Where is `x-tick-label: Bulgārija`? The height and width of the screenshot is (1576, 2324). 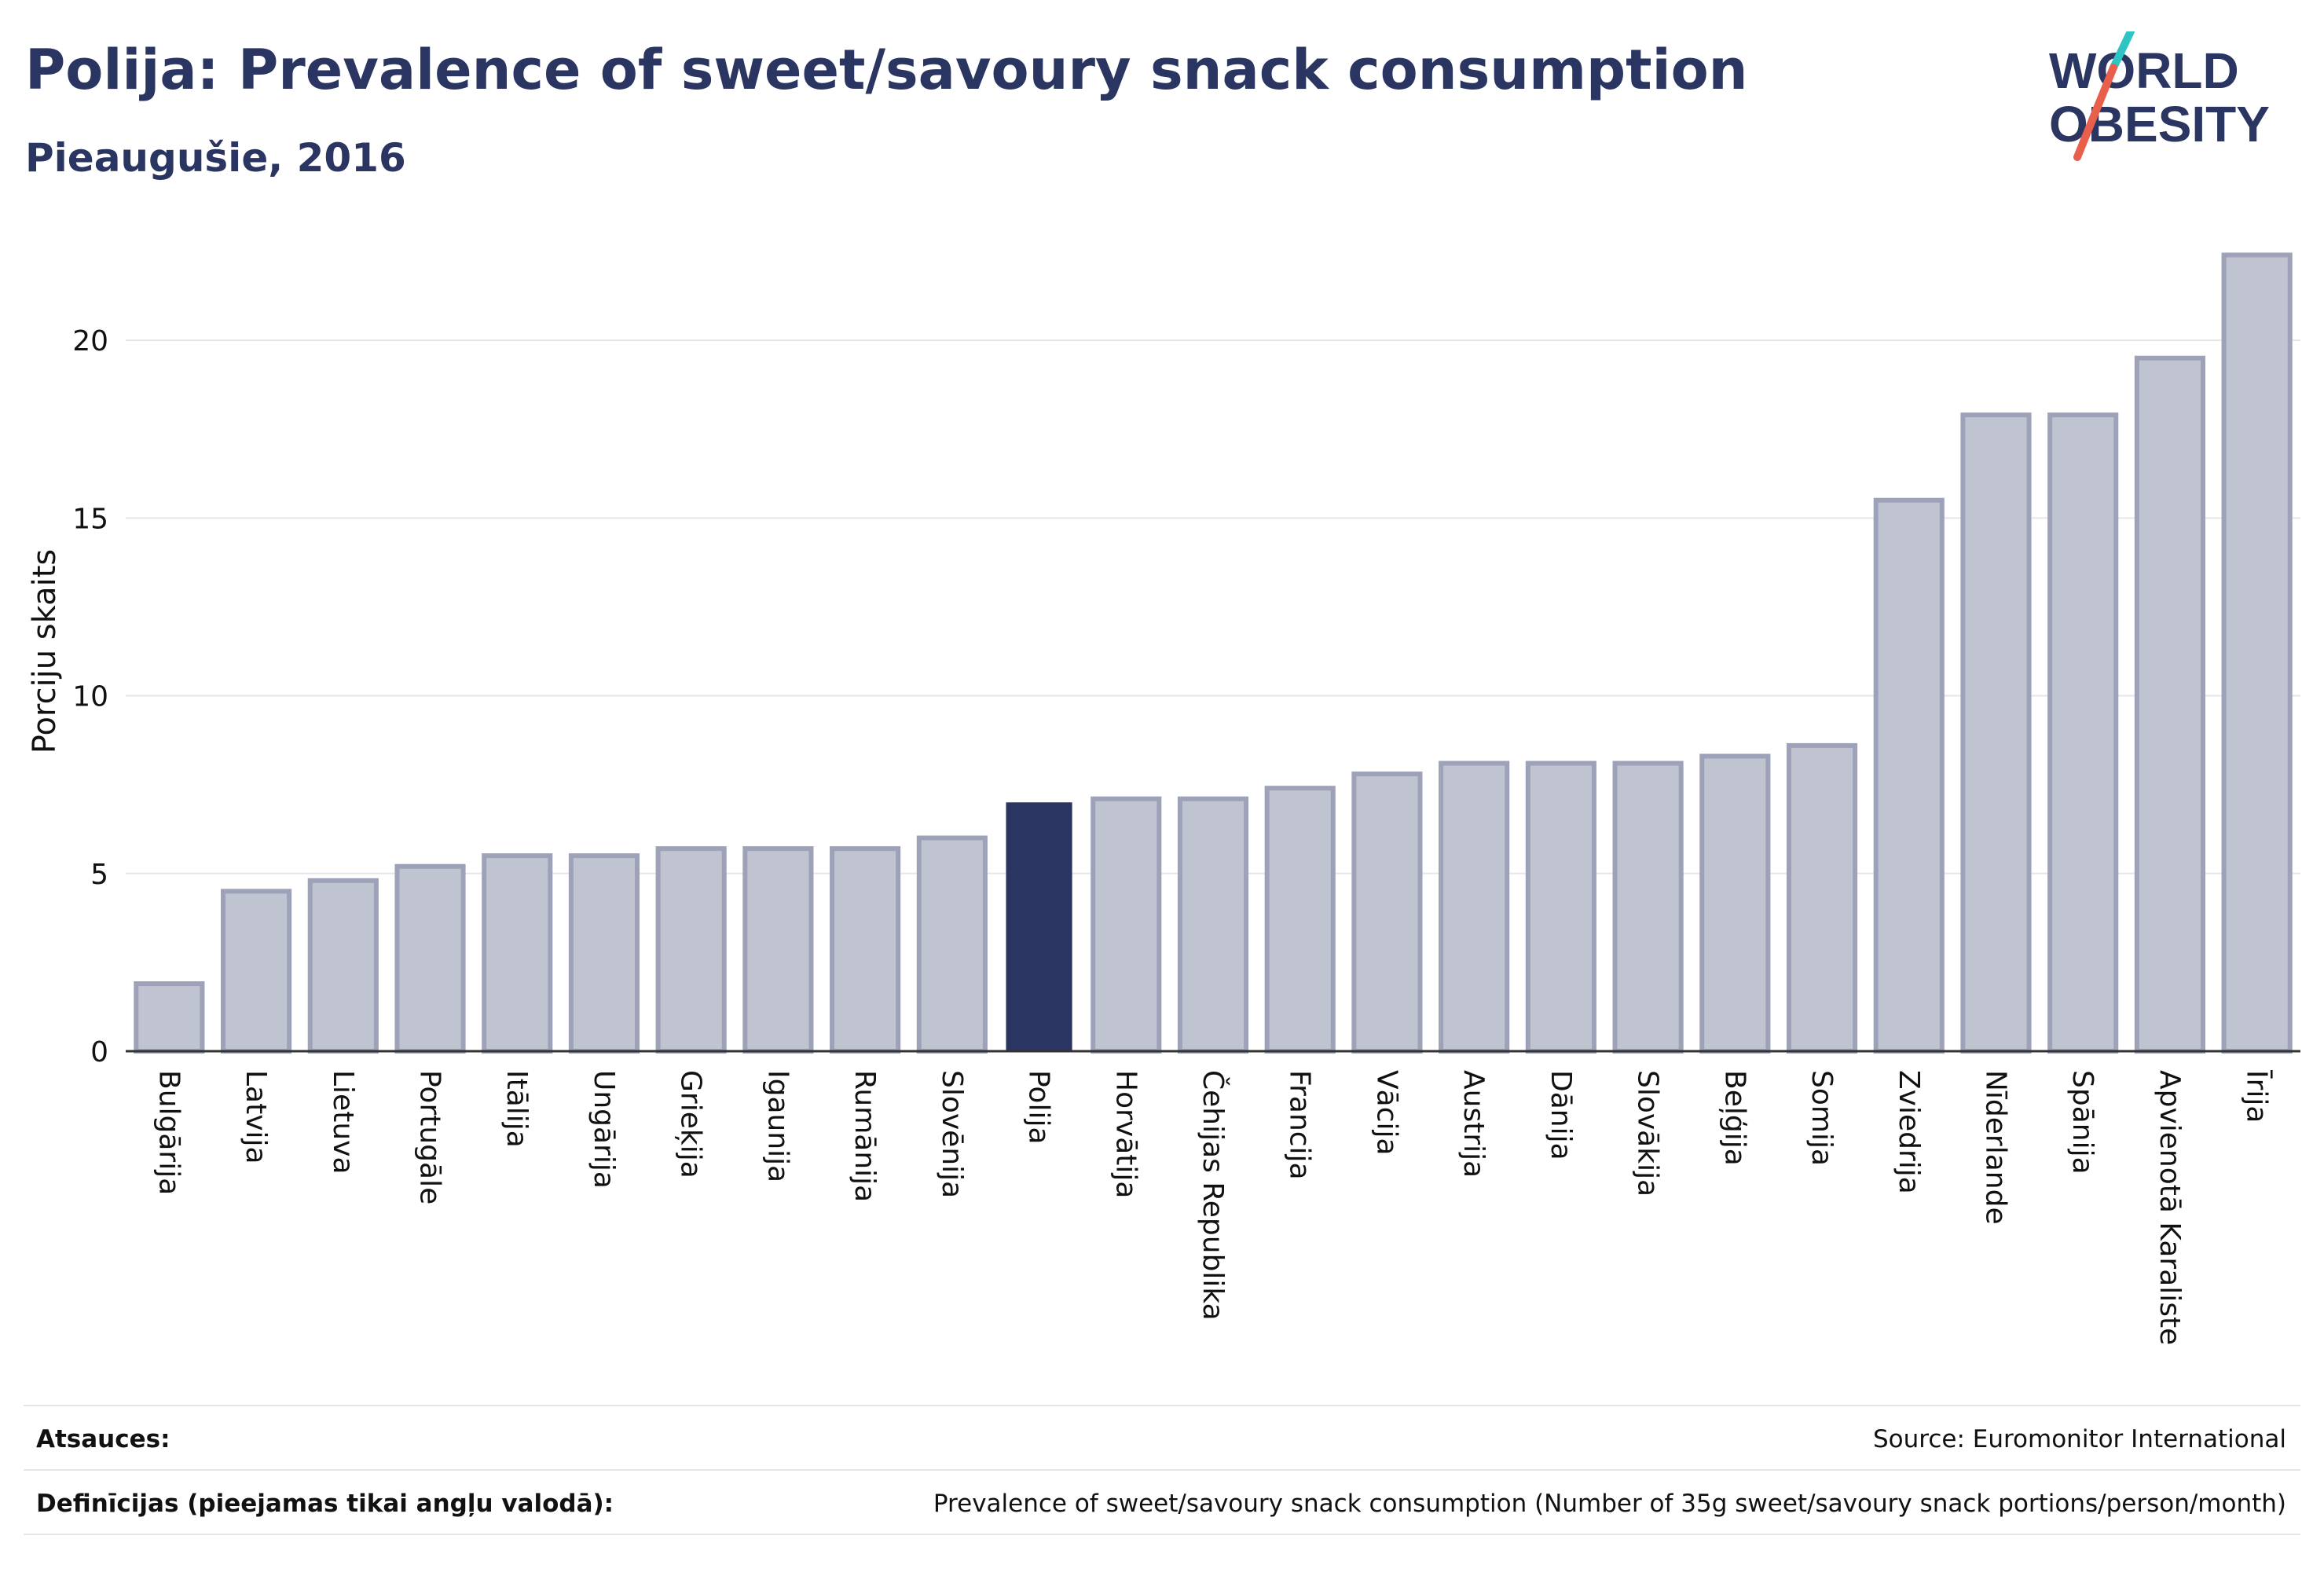
x-tick-label: Bulgārija is located at coordinates (168, 1132).